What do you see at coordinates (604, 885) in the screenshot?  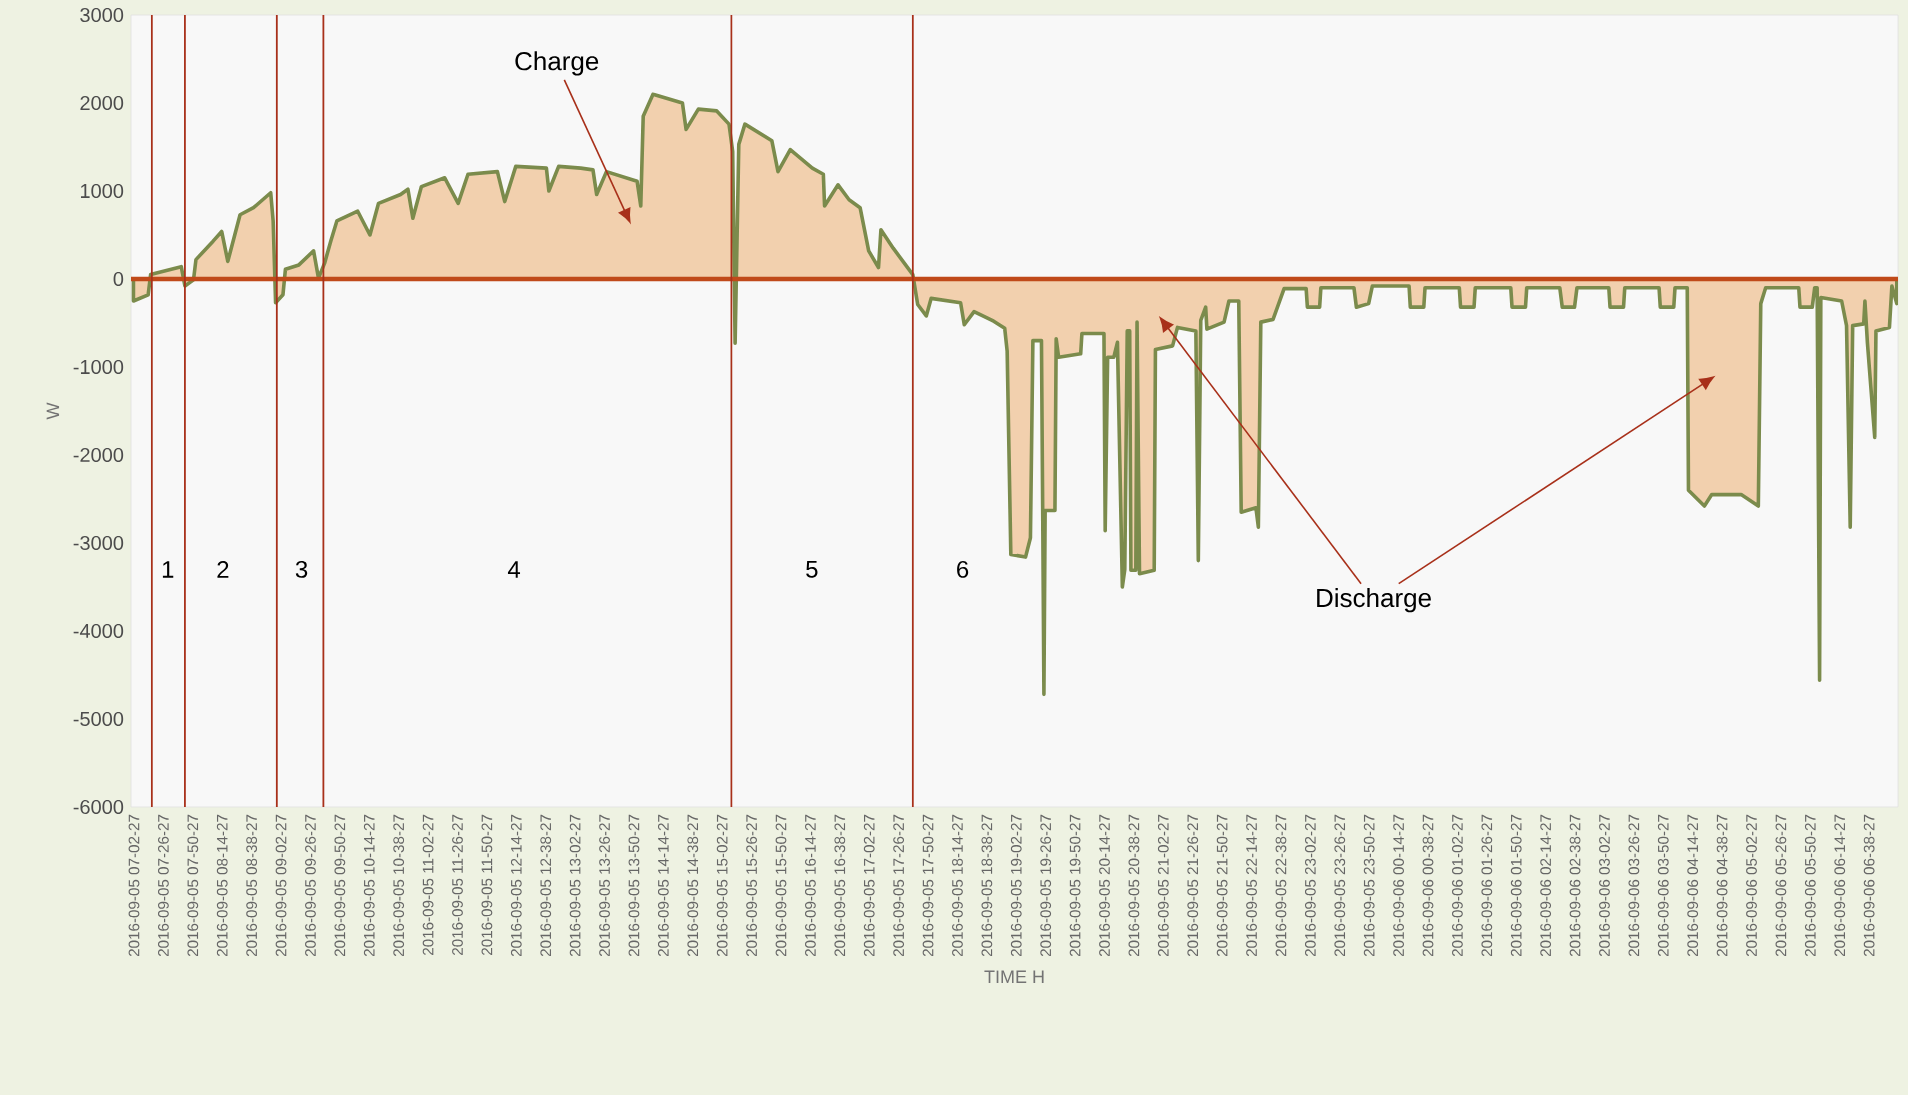 I see `x-tick-label: 2016-09-05 13-26-27` at bounding box center [604, 885].